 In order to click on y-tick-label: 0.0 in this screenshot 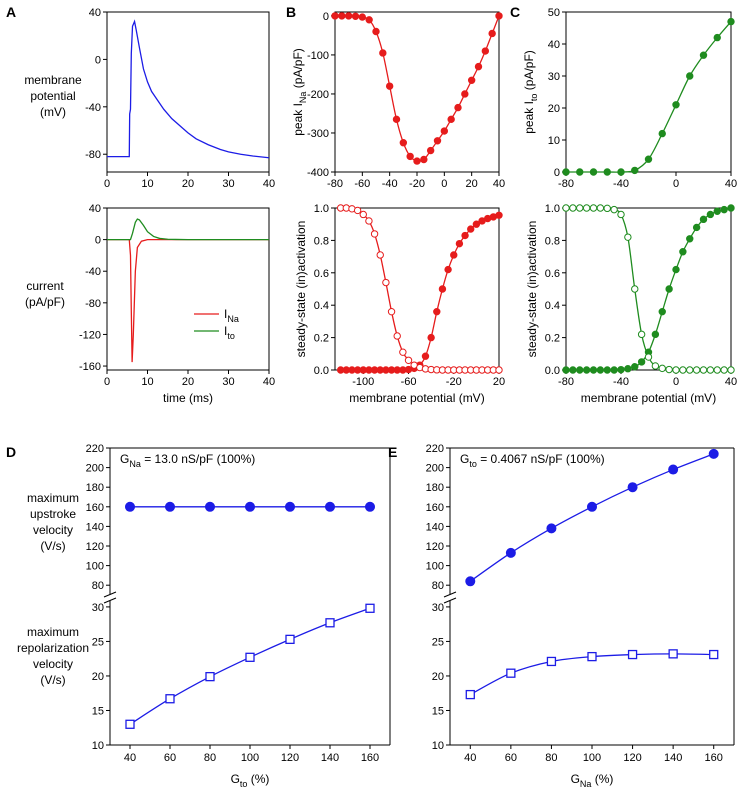, I will do `click(321, 371)`.